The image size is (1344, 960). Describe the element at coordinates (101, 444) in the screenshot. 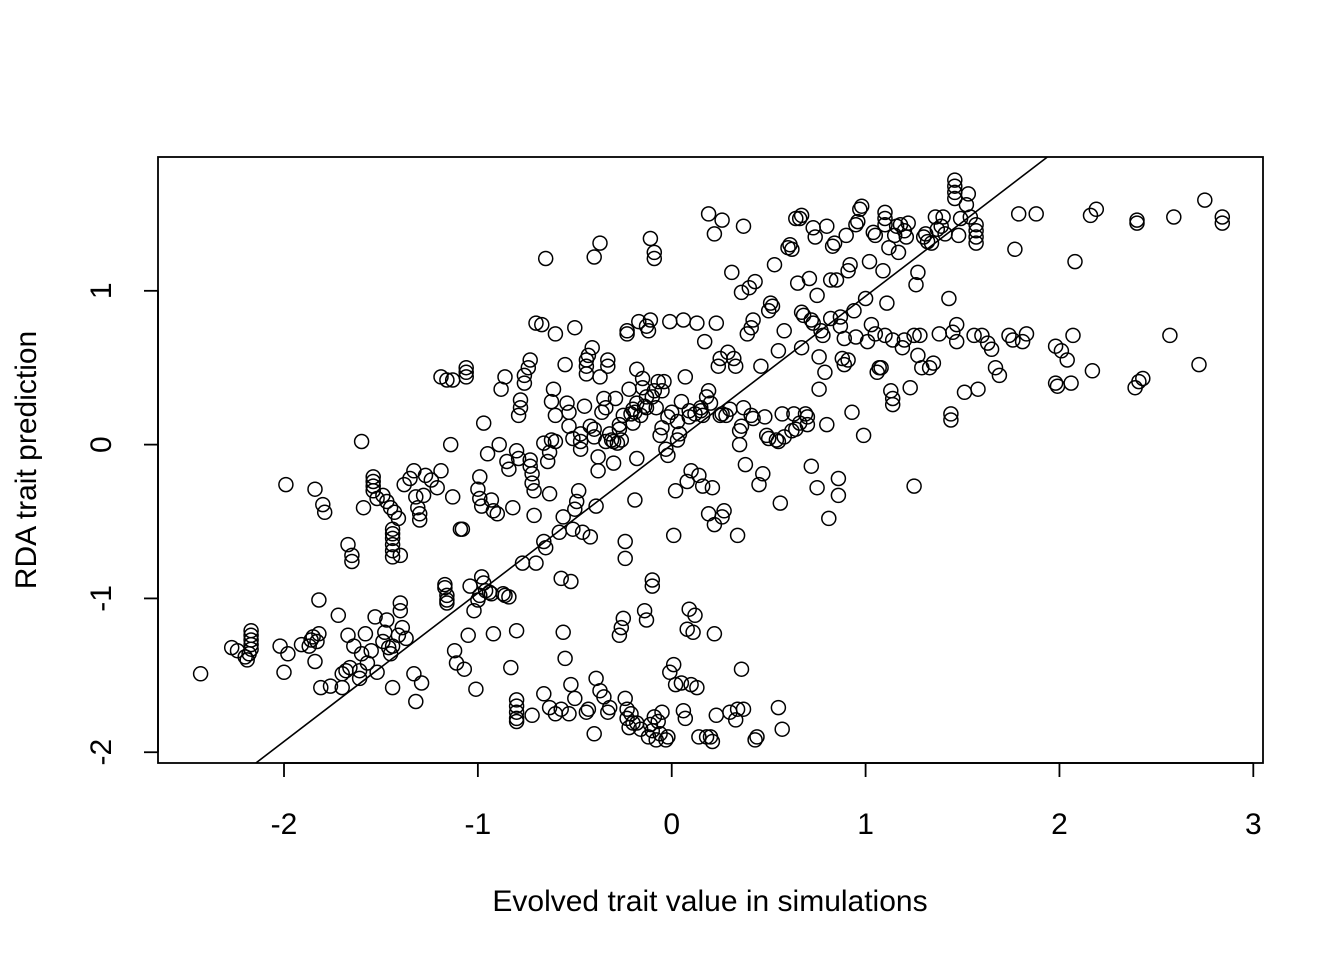

I see `y-tick-label: 0` at that location.